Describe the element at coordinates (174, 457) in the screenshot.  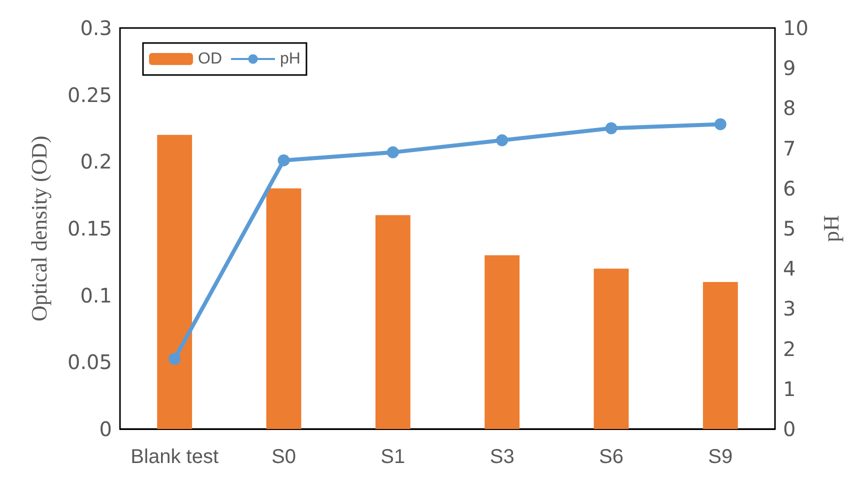
I see `x-tick-label: Blank test` at that location.